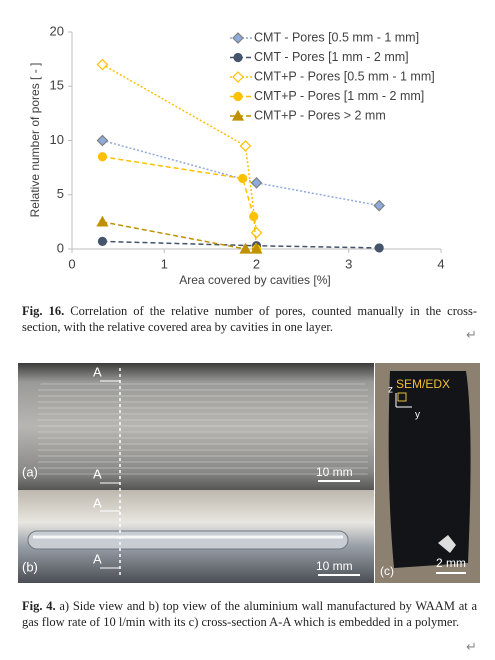 This screenshot has width=495, height=660. I want to click on y-axis-label: Relative number of pores [ - ], so click(35, 140).